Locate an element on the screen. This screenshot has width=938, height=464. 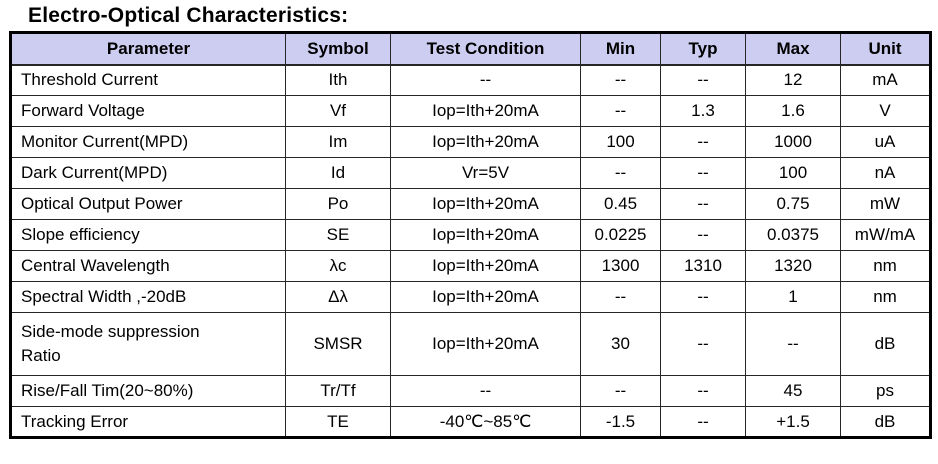
header-min: Min is located at coordinates (620, 49).